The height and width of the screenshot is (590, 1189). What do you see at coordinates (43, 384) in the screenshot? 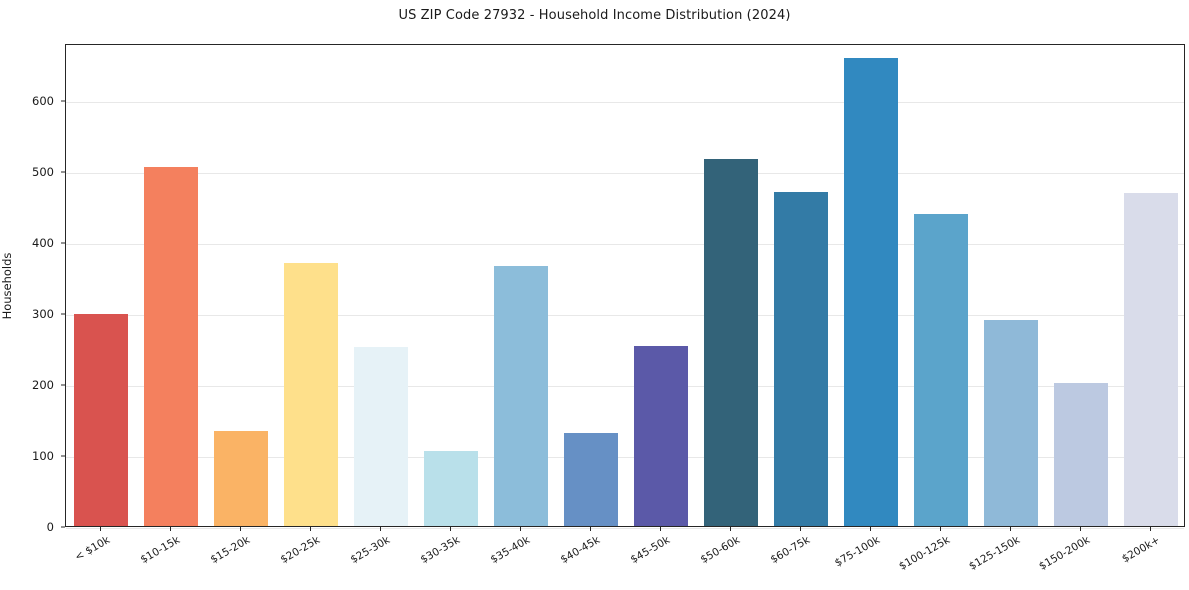
I see `y-tick-label: 200` at bounding box center [43, 384].